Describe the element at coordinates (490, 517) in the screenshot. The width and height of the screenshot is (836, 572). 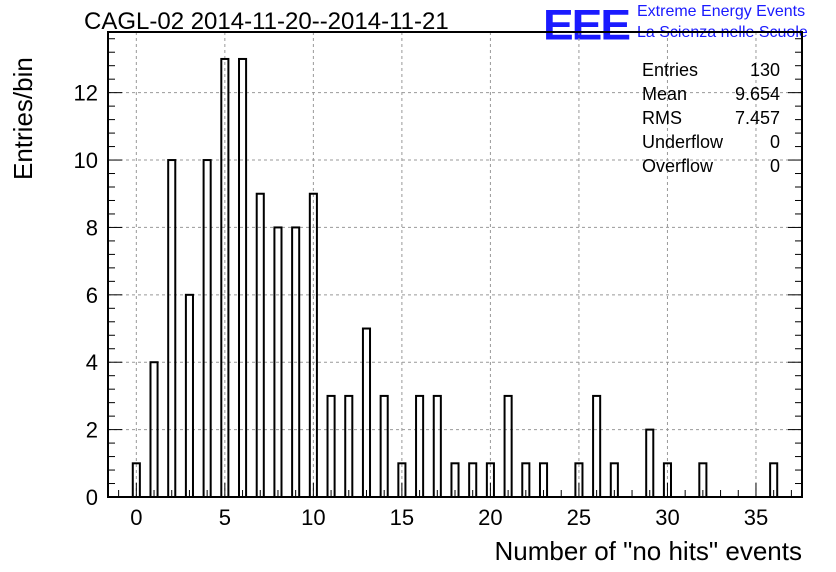
I see `x-tick-label: 20` at that location.